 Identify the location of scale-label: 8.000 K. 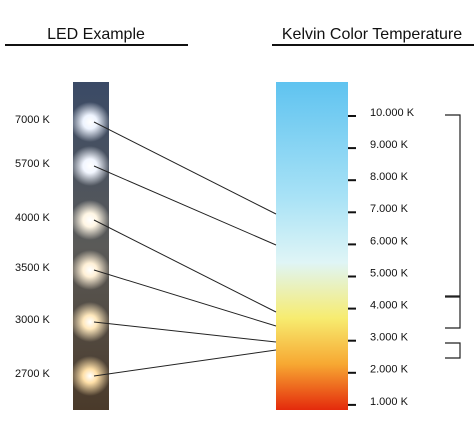
(389, 177).